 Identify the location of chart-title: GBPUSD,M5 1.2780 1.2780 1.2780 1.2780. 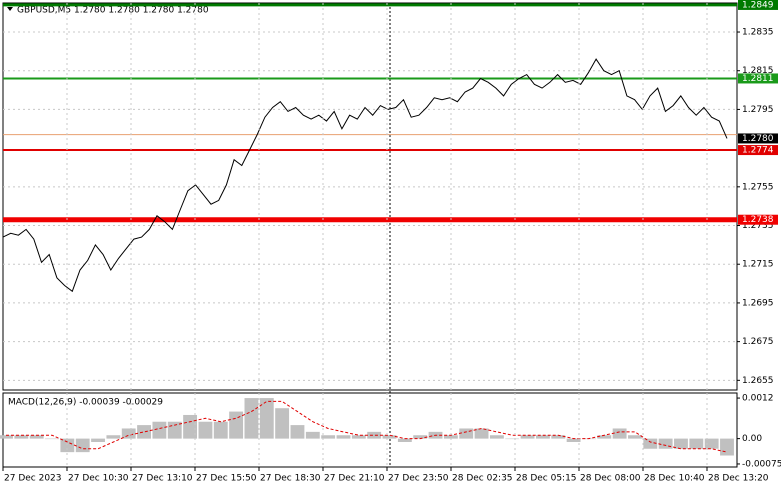
(113, 11).